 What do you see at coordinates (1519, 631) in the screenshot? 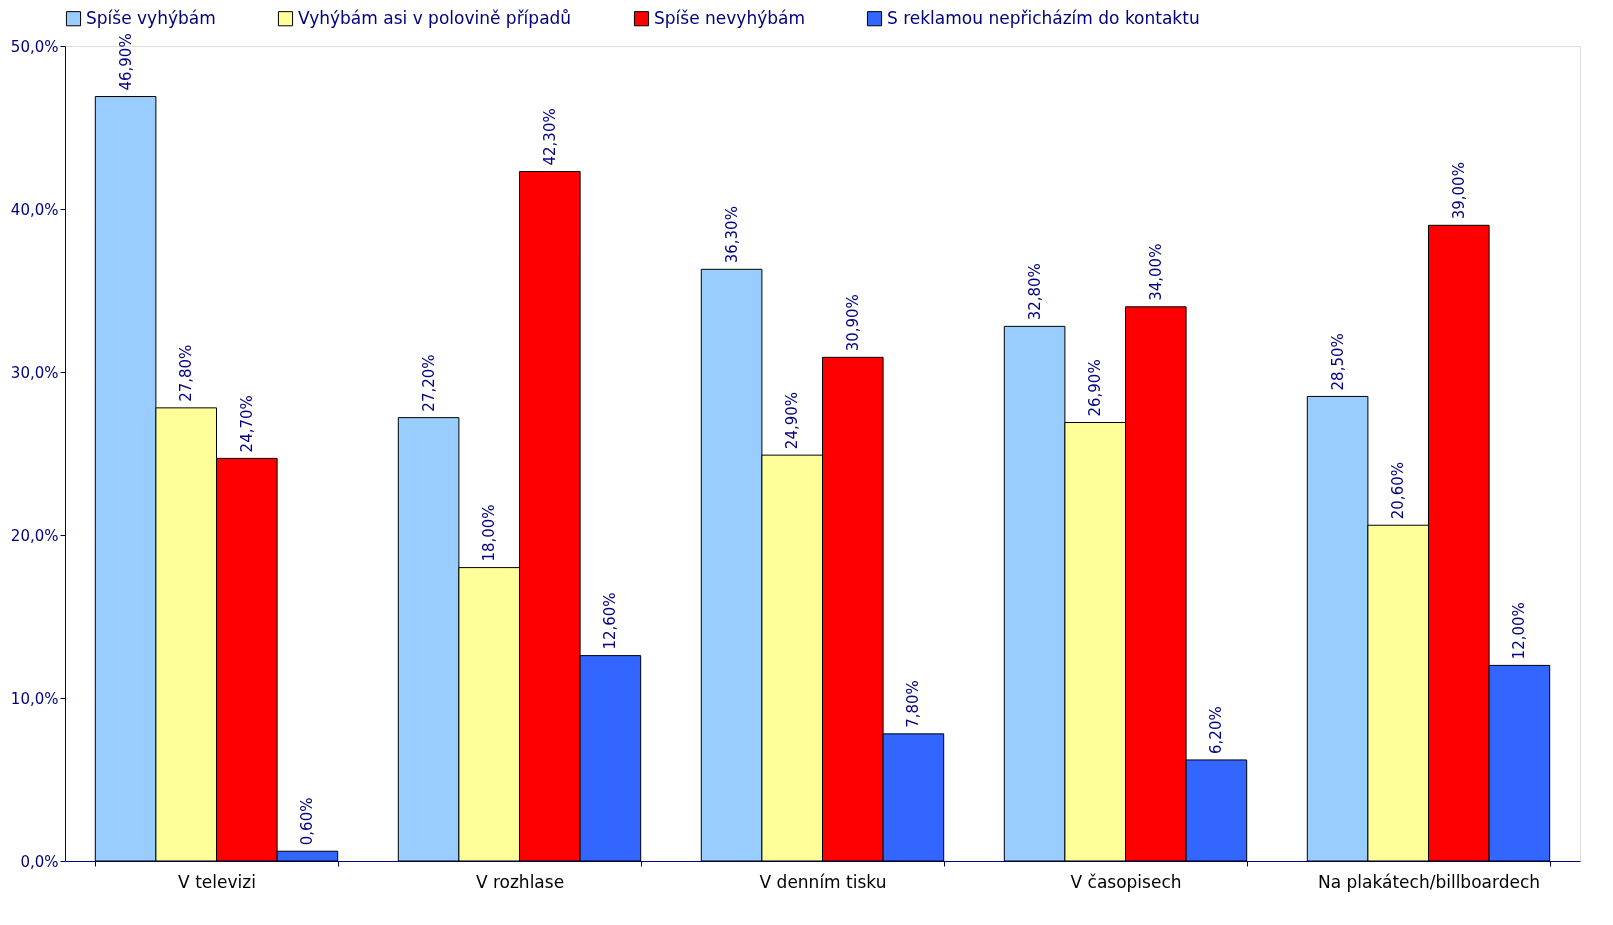
I see `data-label: 12,00%` at bounding box center [1519, 631].